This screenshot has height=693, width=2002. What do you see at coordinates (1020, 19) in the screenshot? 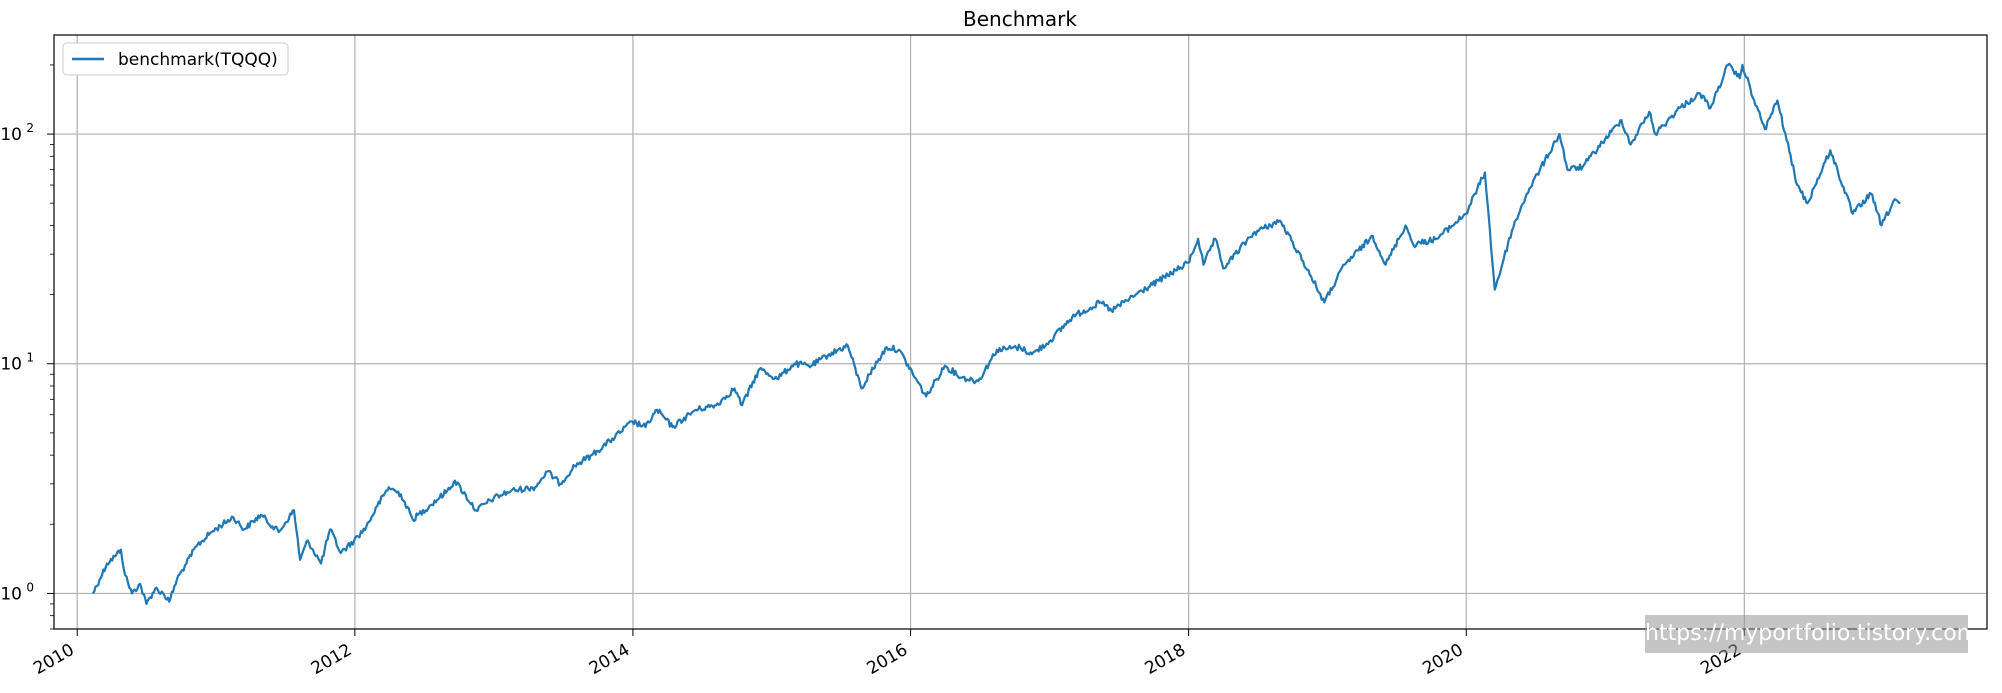
I see `chart-title: Benchmark` at bounding box center [1020, 19].